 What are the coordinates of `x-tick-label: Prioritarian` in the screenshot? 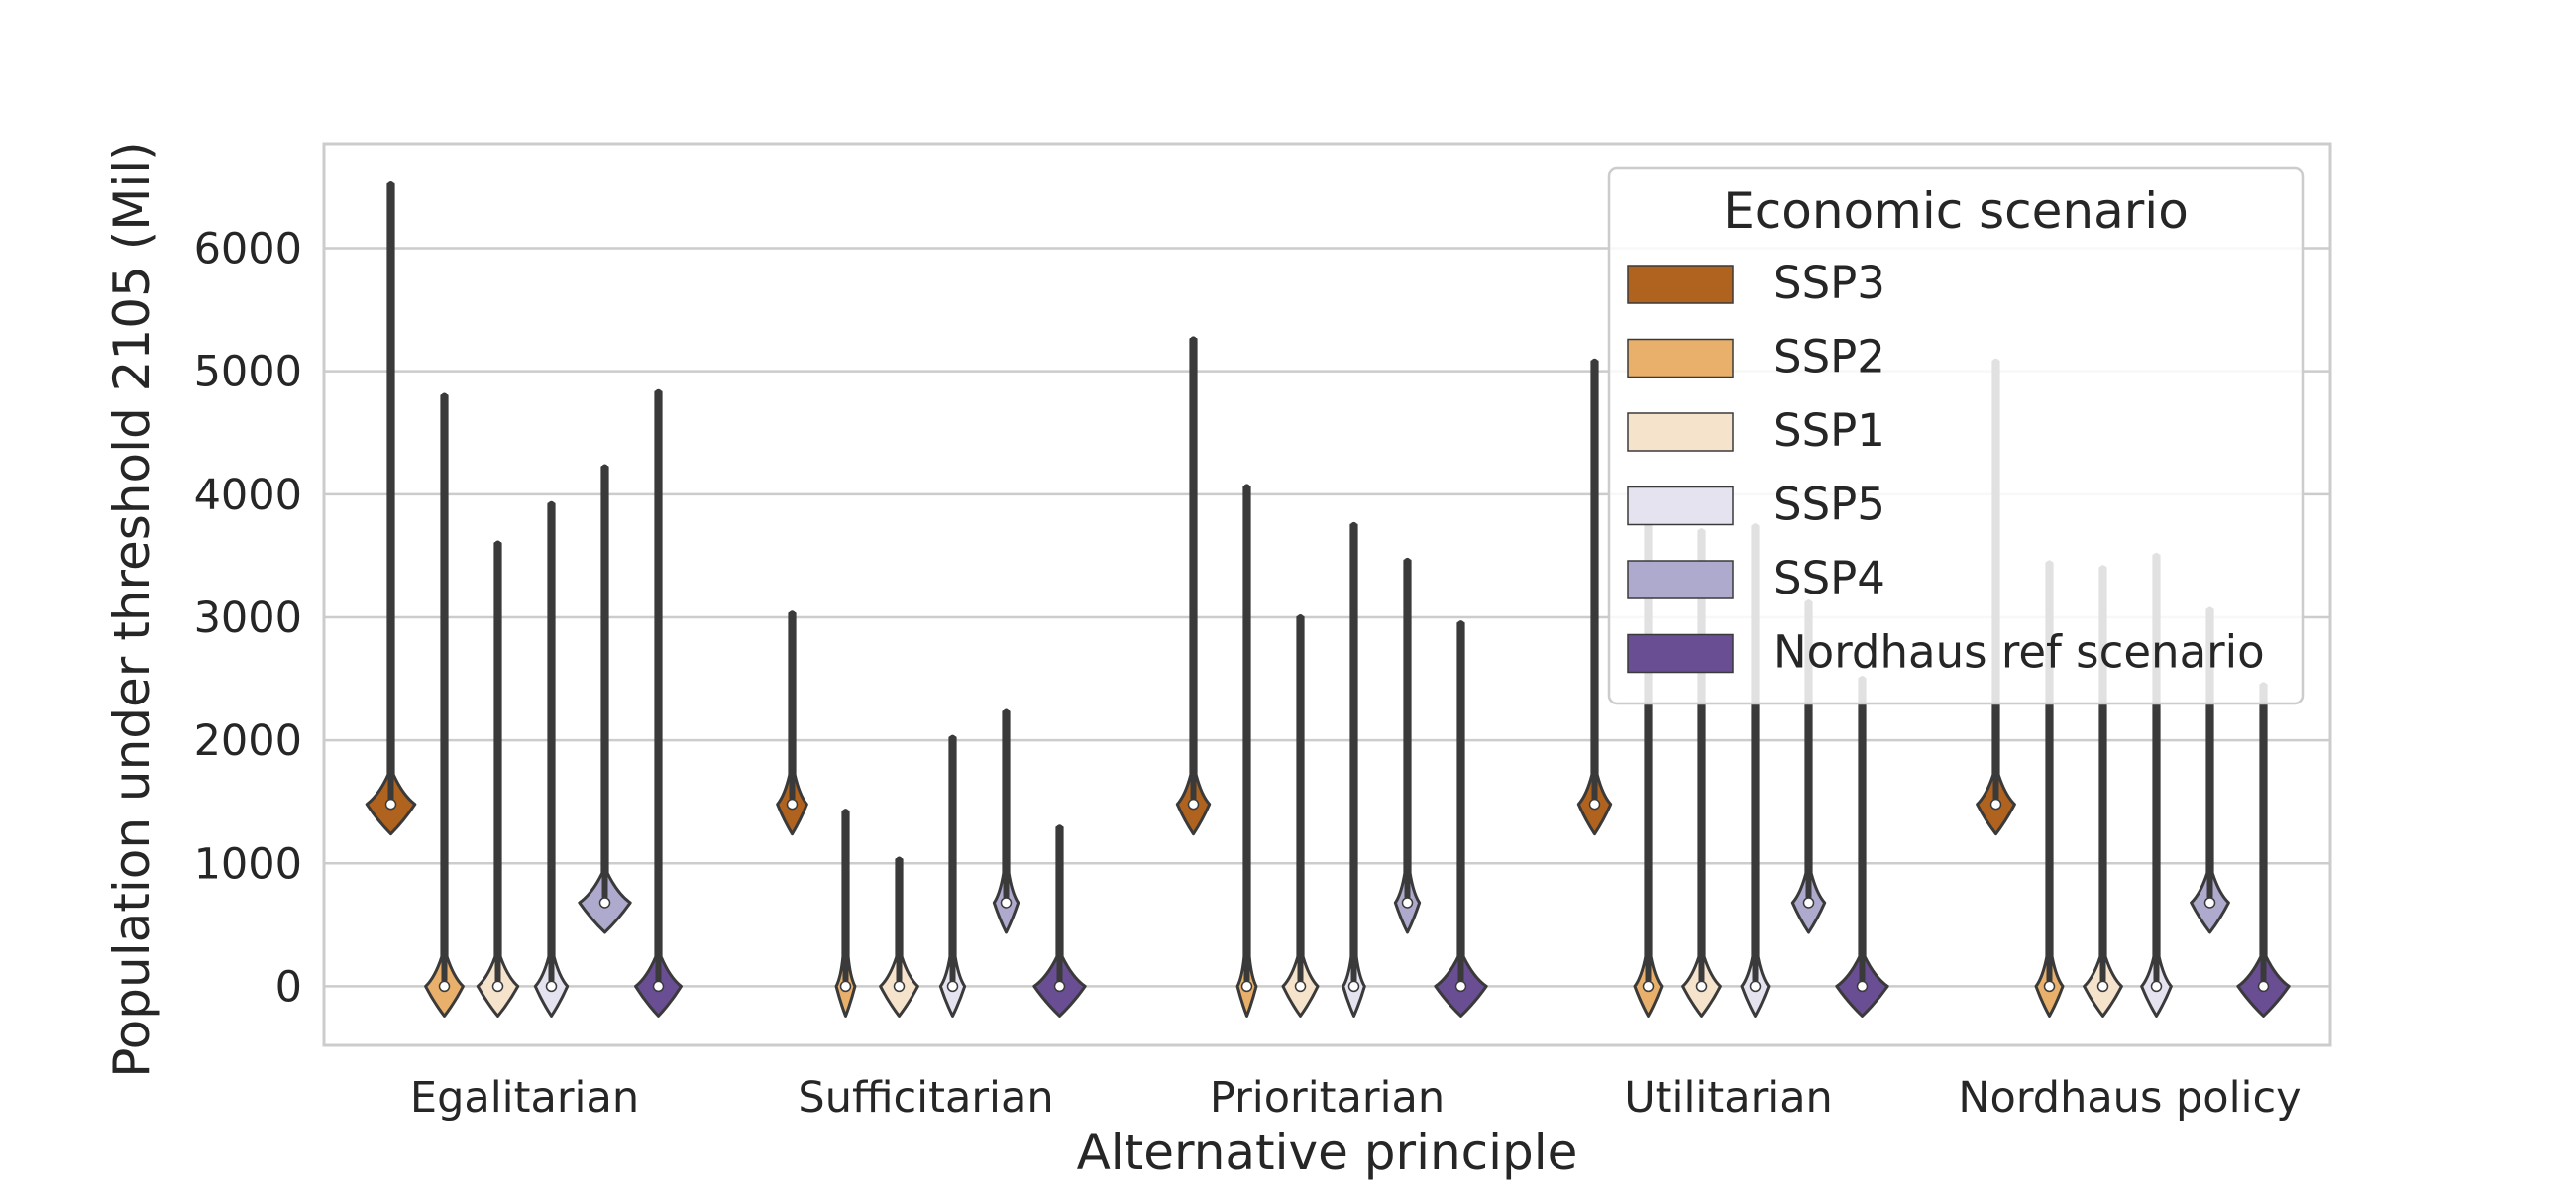 It's located at (1327, 1098).